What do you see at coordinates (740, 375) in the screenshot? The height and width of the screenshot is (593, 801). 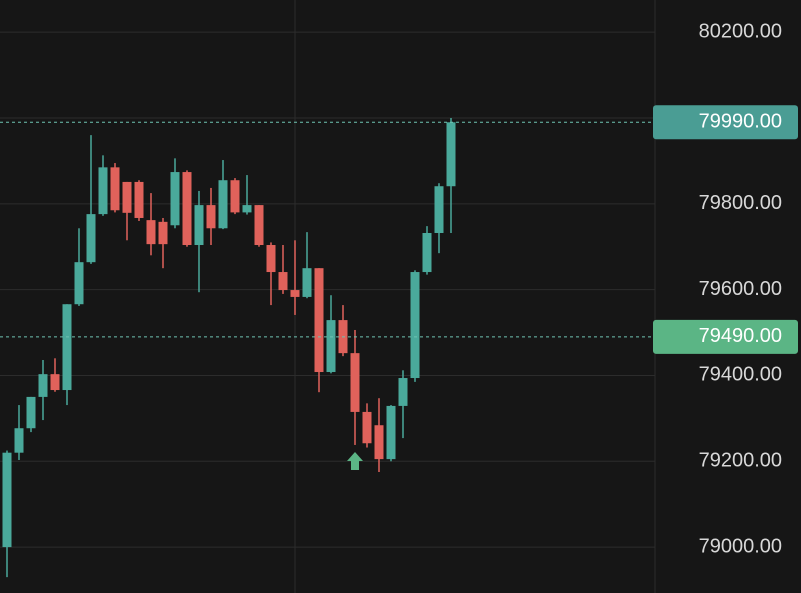 I see `y-tick-label: 79400.00` at bounding box center [740, 375].